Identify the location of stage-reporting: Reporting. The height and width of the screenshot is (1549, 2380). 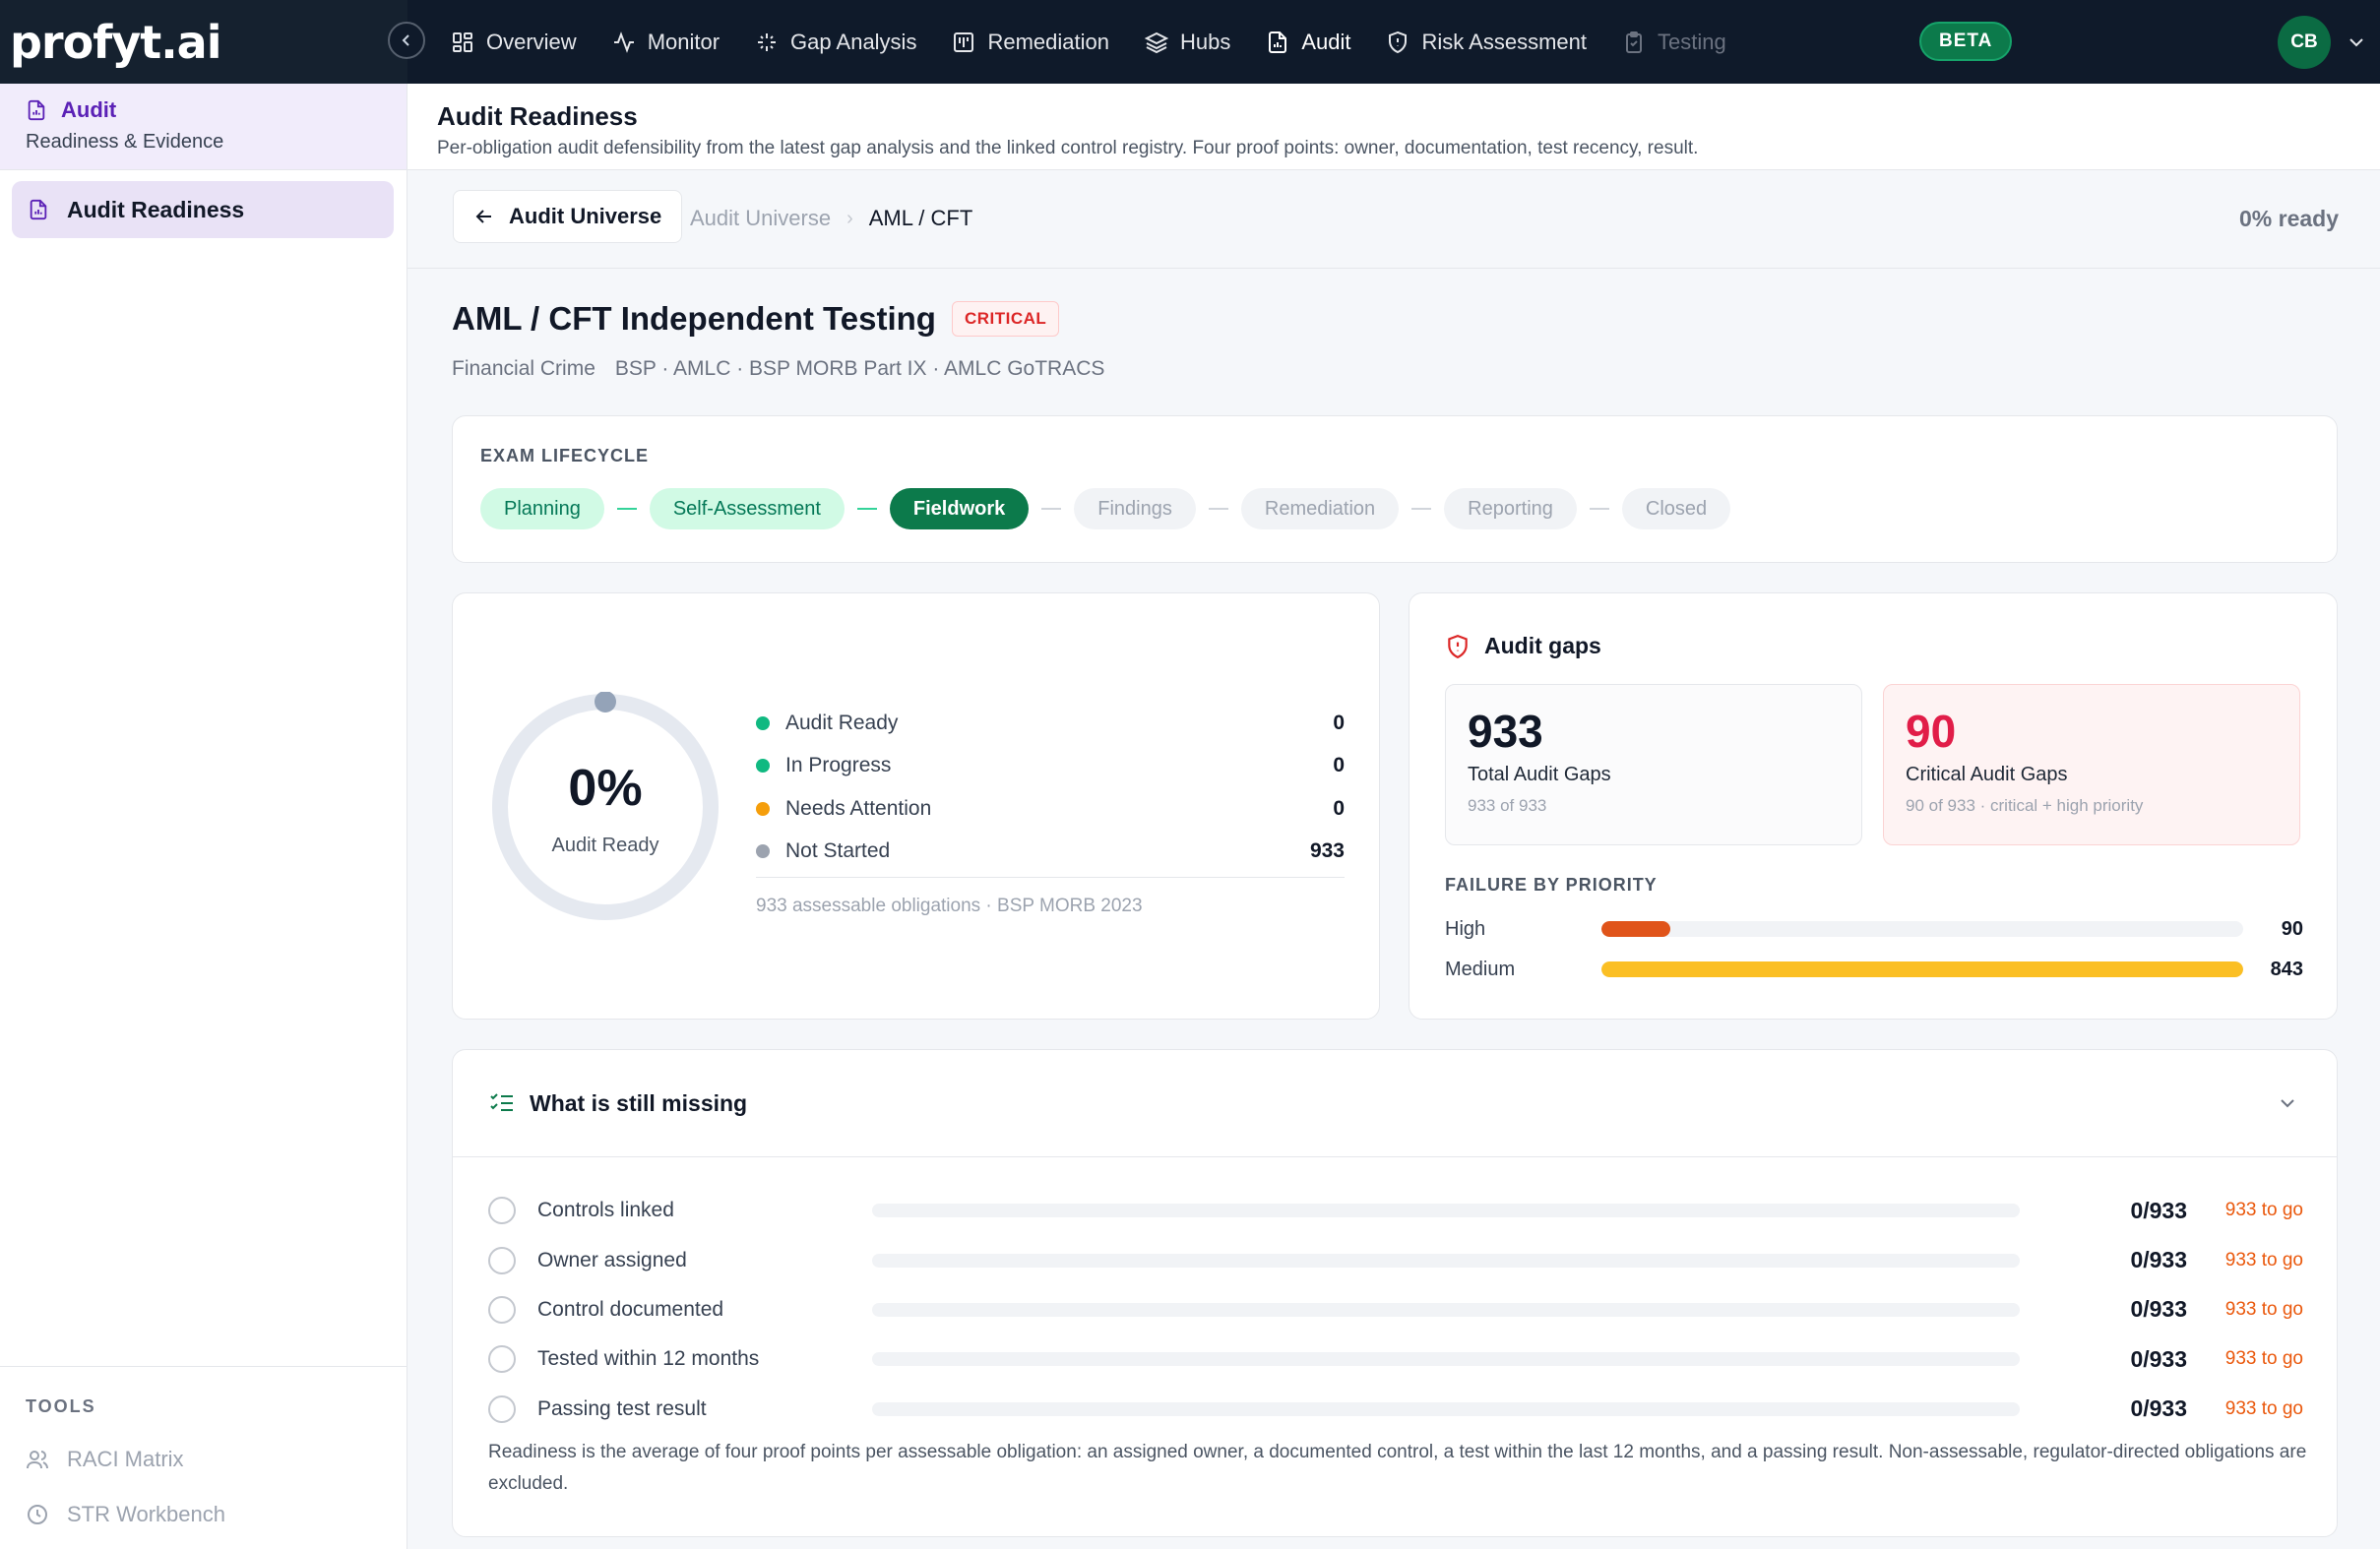
(1510, 508).